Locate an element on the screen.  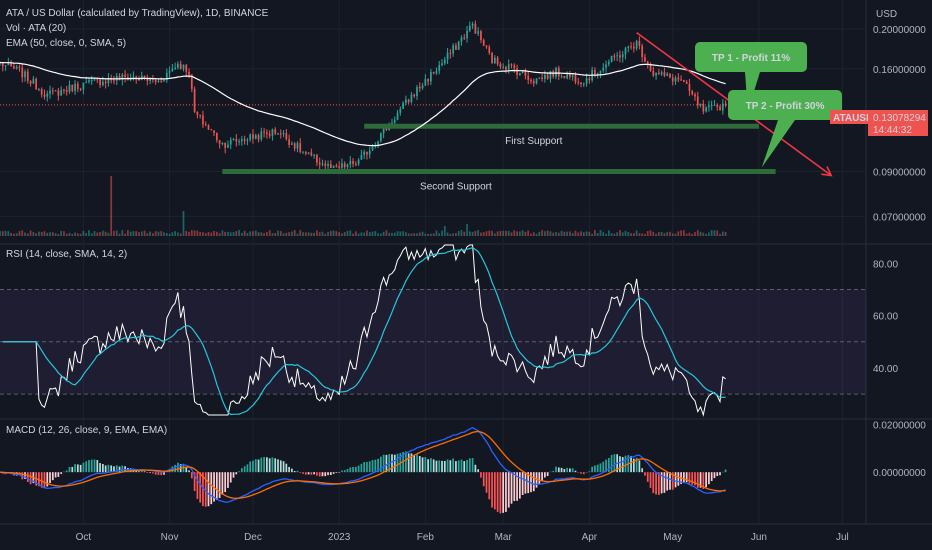
time-axis: Oct Nov Dec 2023 Feb Mar Apr May Jun Jul is located at coordinates (462, 537).